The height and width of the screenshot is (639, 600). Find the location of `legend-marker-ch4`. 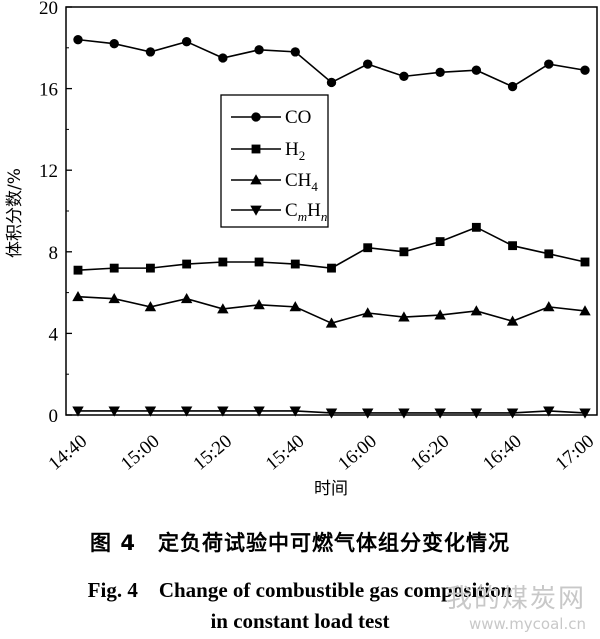

legend-marker-ch4 is located at coordinates (256, 179).